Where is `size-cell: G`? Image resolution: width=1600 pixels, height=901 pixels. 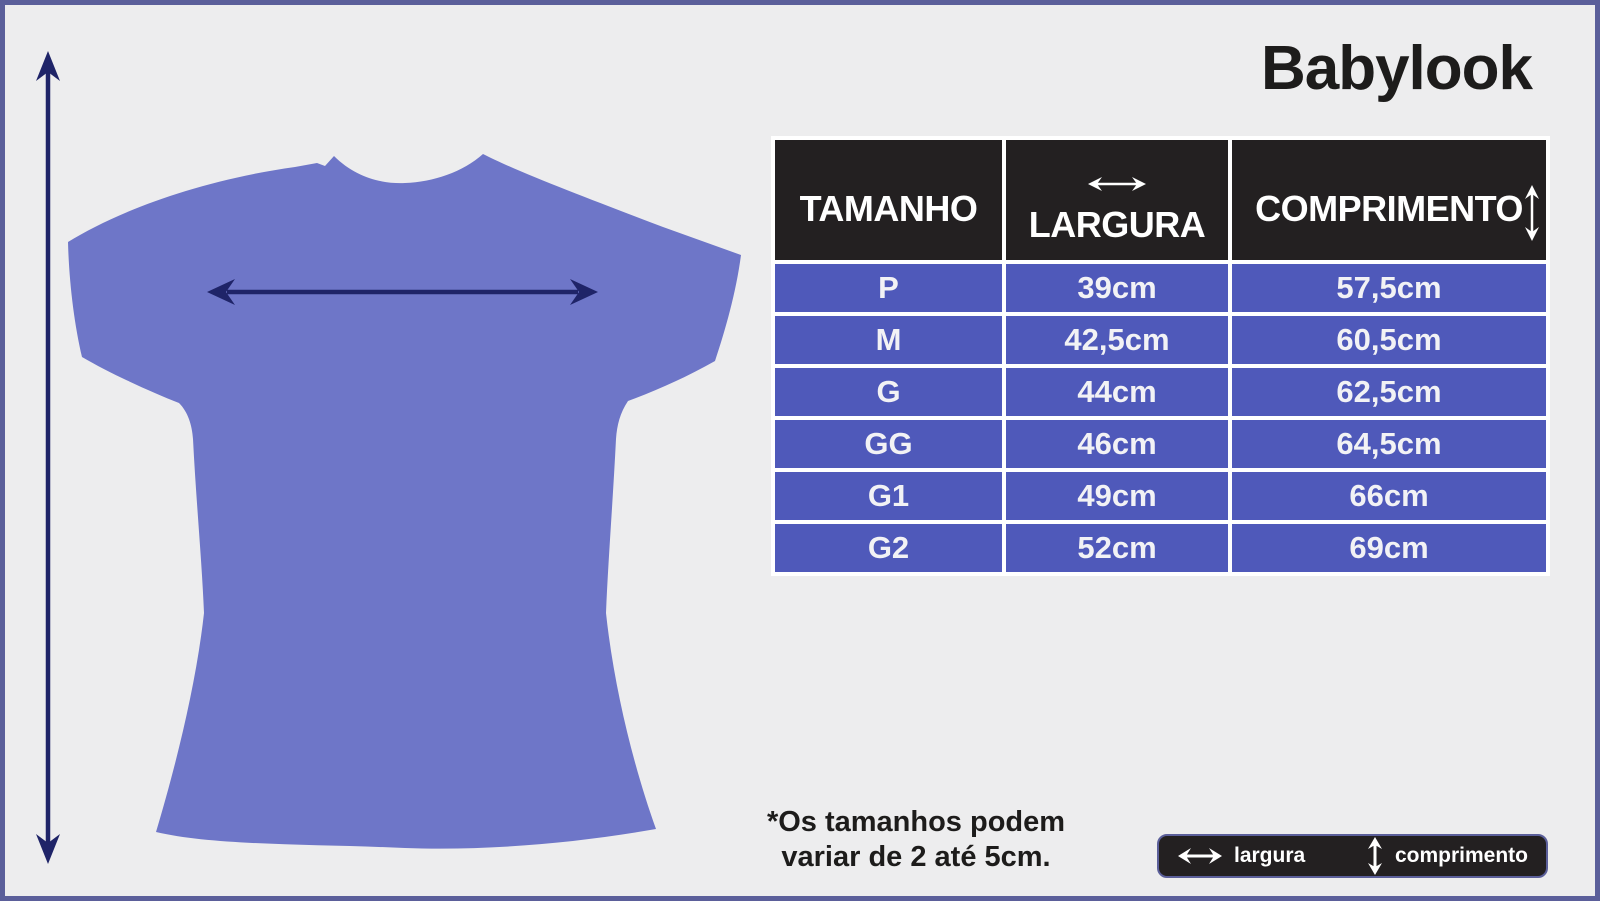 size-cell: G is located at coordinates (888, 392).